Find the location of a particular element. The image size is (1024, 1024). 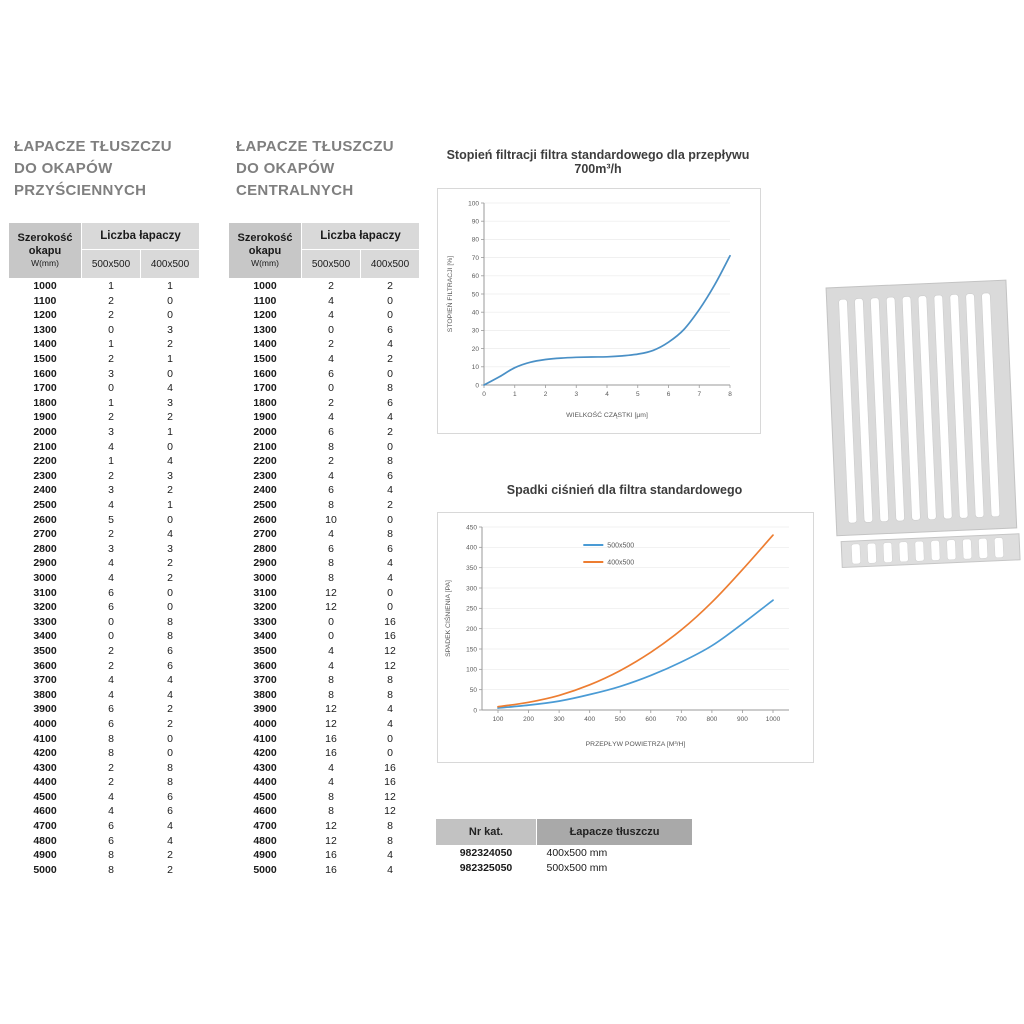

hood-width-cell: 4700 is located at coordinates (45, 826).